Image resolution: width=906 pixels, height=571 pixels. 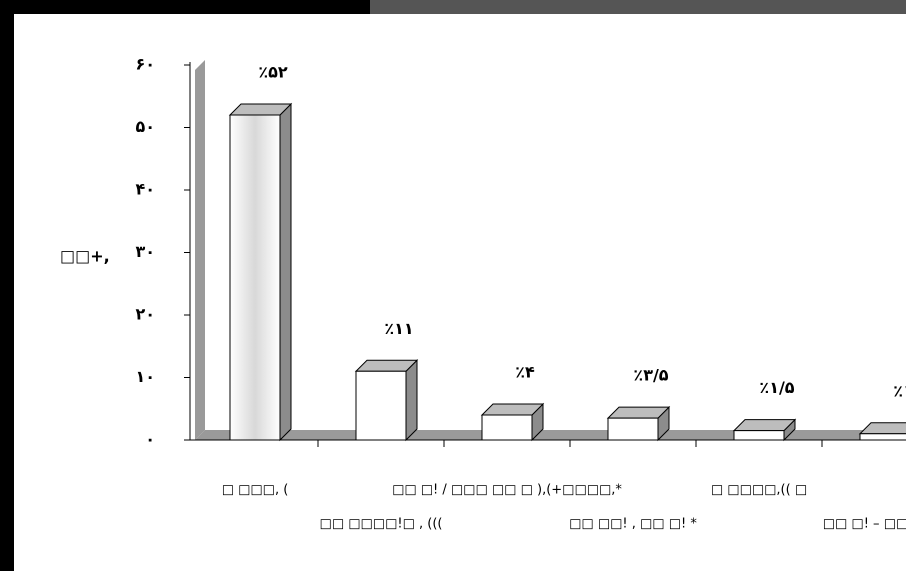 What do you see at coordinates (145, 126) in the screenshot?
I see `y-tick-label: ۵۰` at bounding box center [145, 126].